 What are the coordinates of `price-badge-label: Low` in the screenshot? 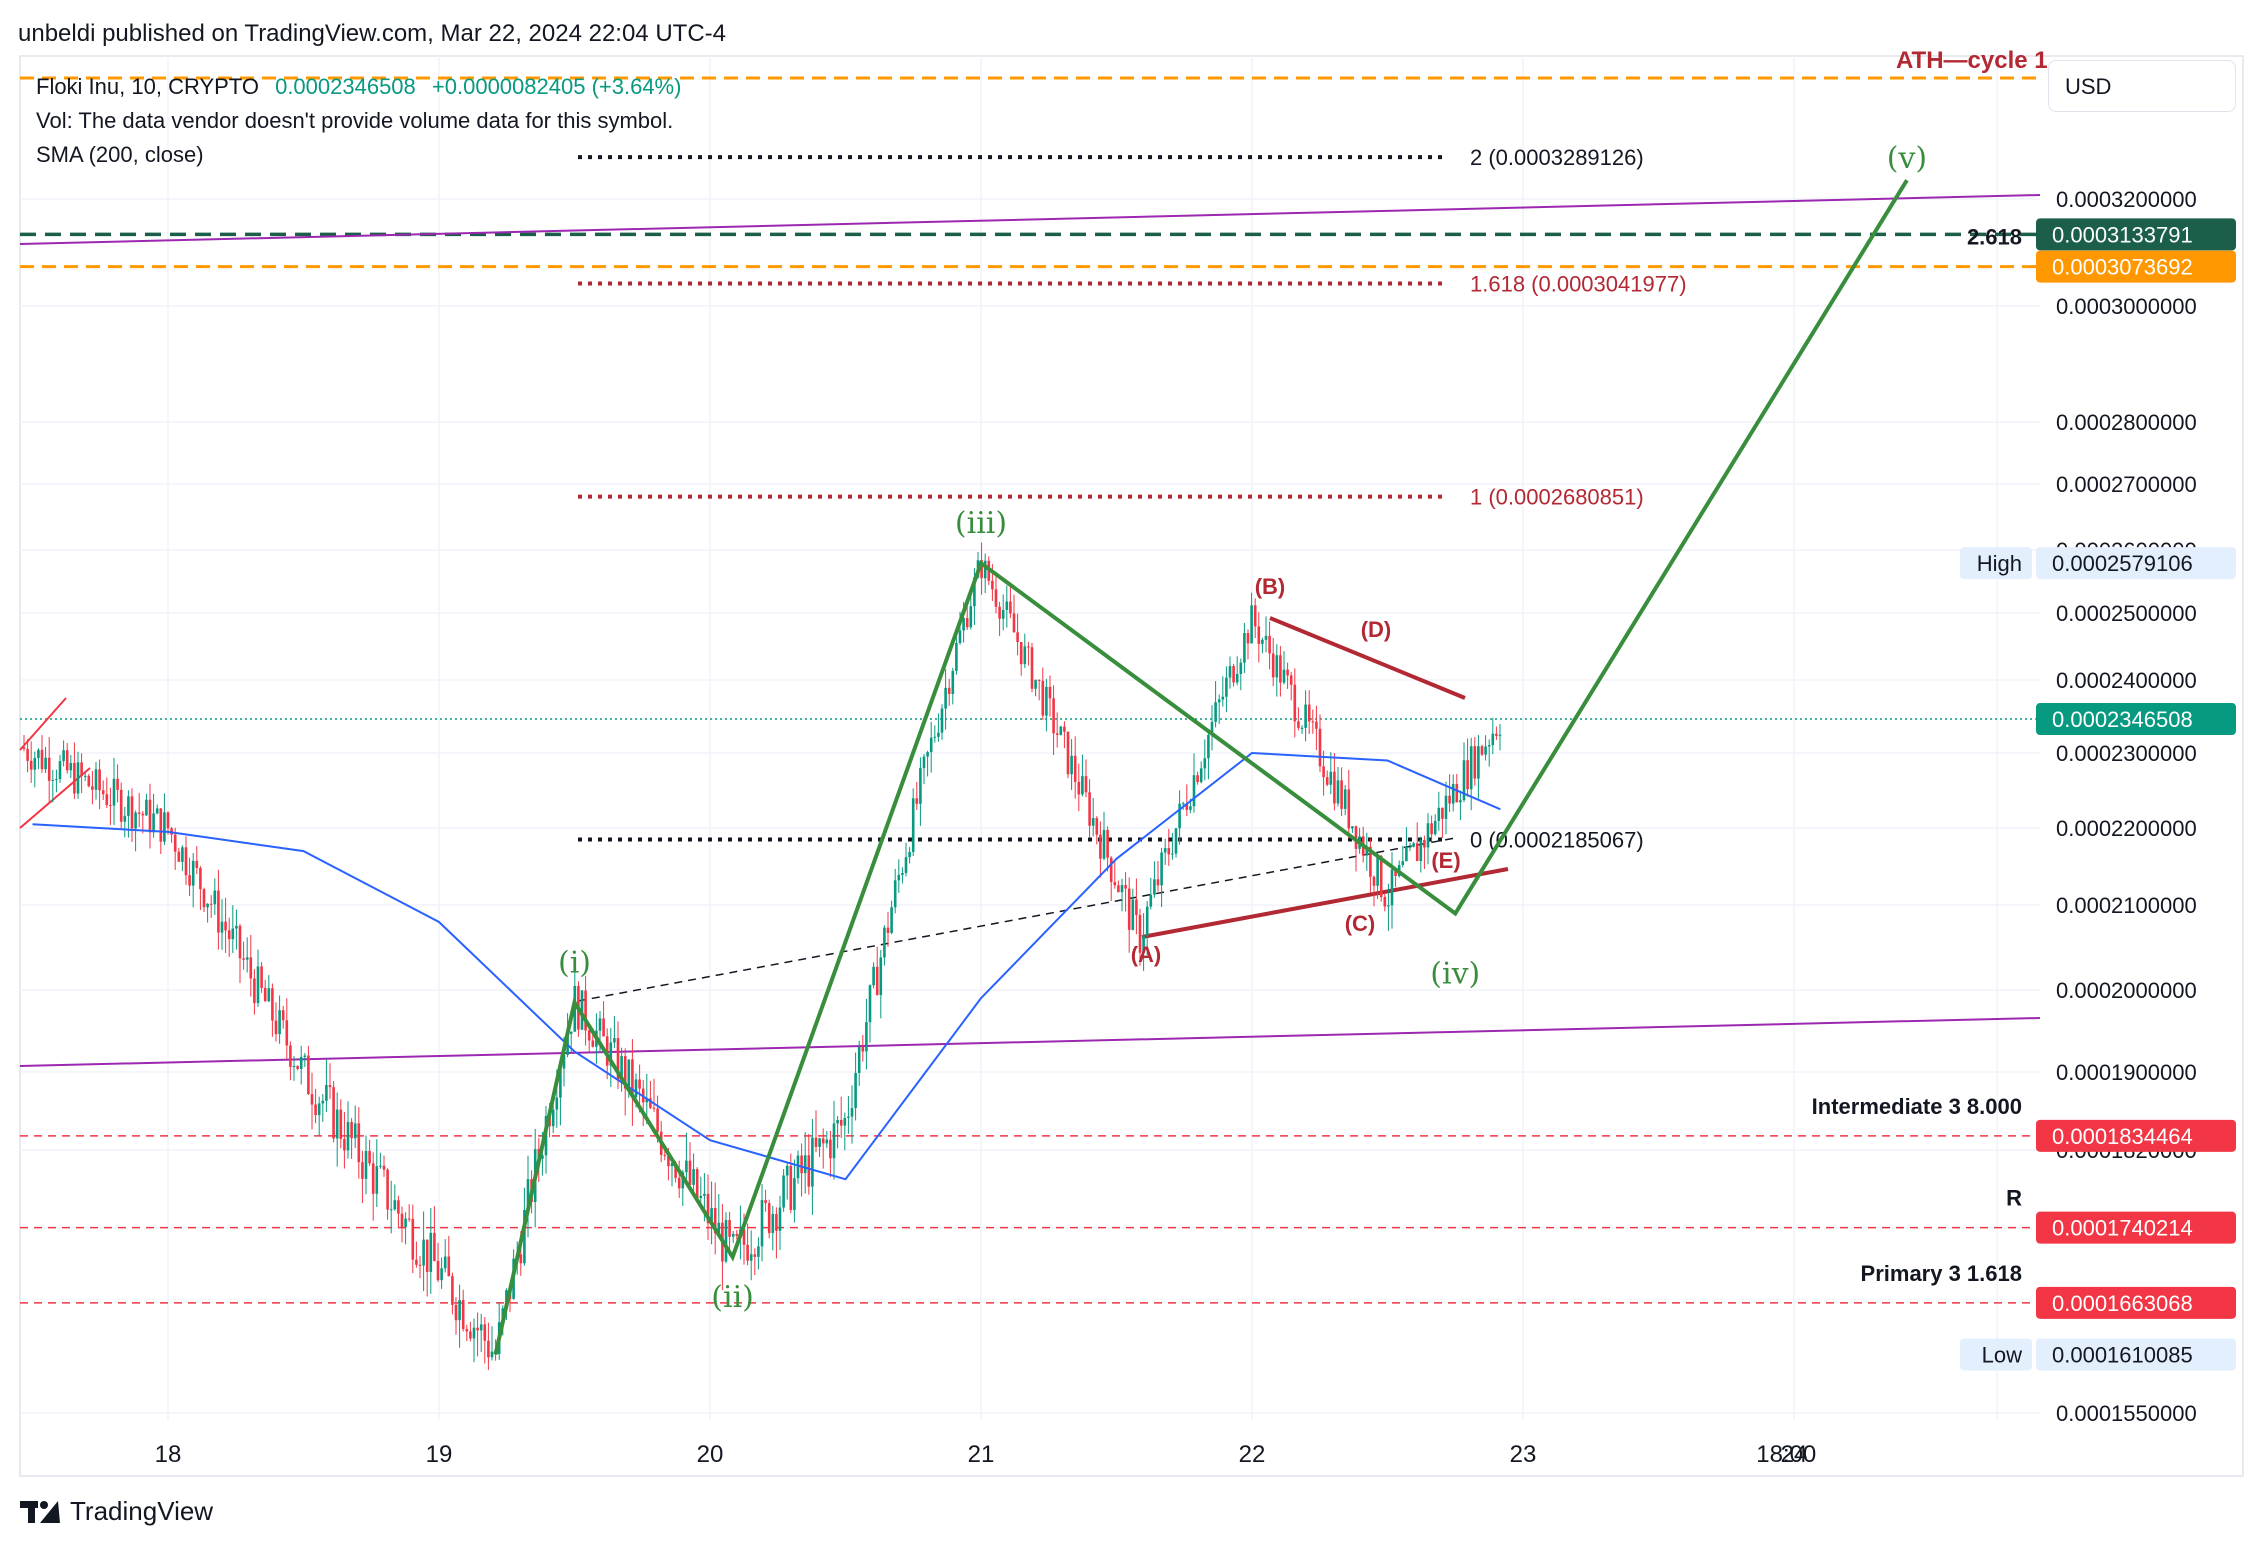 It's located at (2002, 1354).